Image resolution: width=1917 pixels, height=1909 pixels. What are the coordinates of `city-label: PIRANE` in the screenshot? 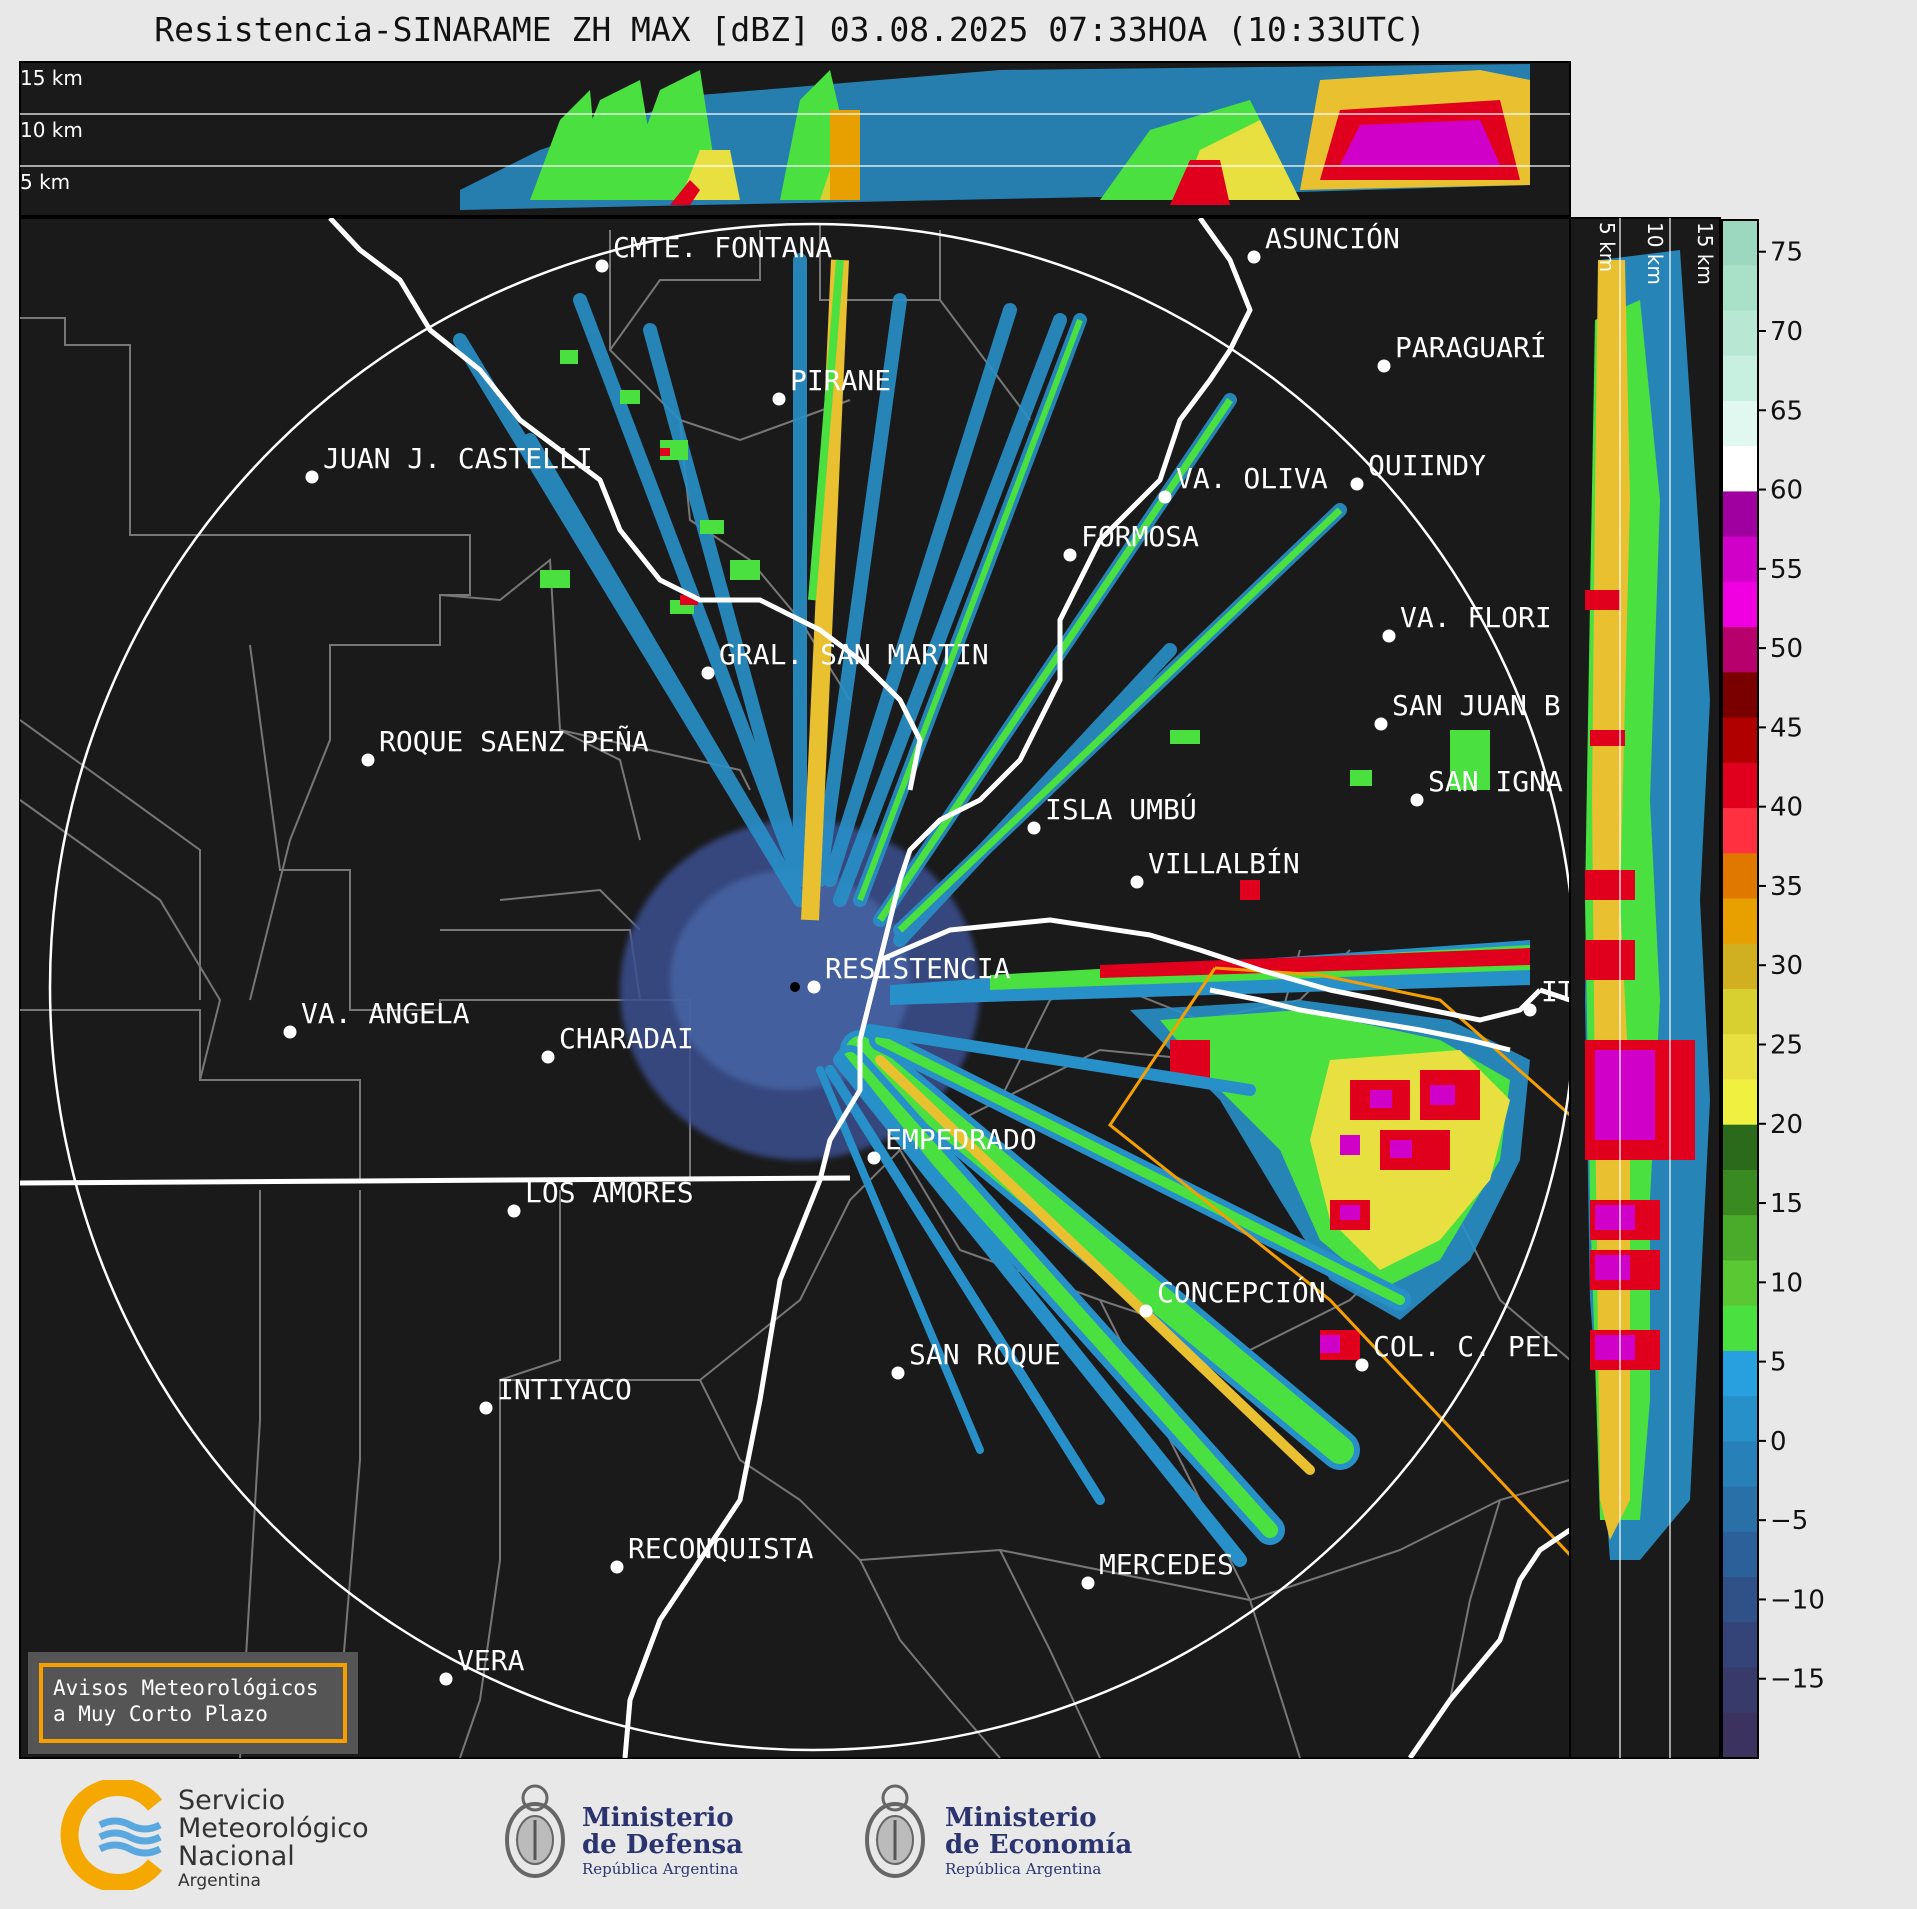 It's located at (840, 380).